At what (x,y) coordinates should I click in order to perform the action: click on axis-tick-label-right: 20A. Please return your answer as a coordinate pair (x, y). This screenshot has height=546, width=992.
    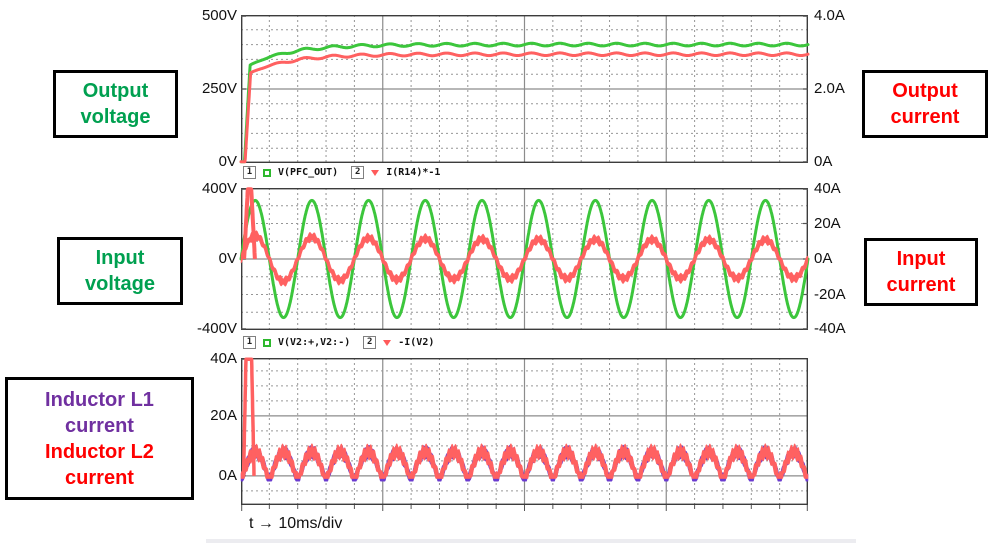
    Looking at the image, I should click on (827, 223).